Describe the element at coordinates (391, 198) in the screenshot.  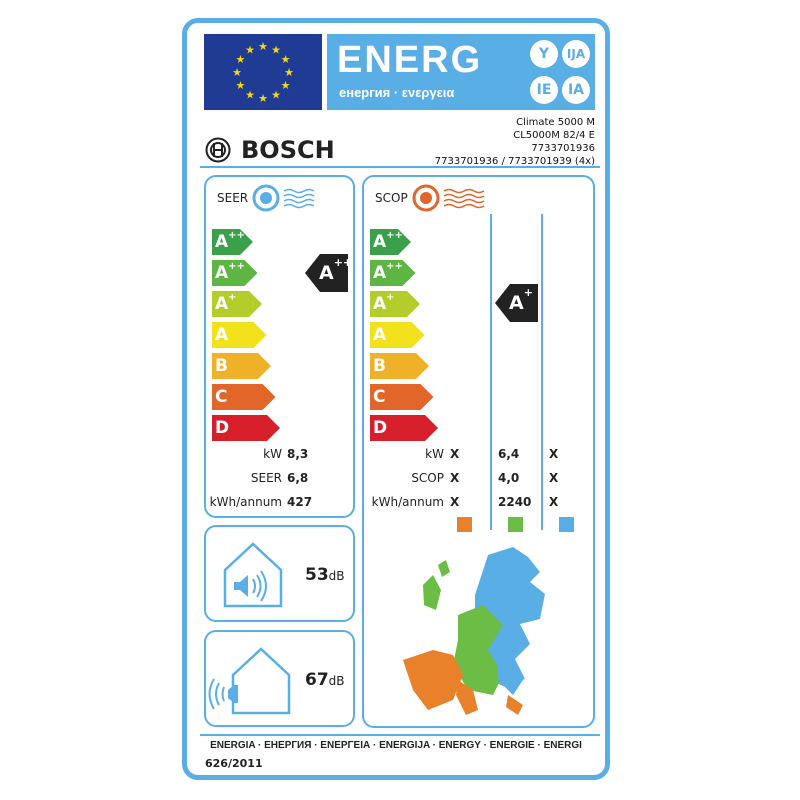
I see `scop-title: SCOP` at that location.